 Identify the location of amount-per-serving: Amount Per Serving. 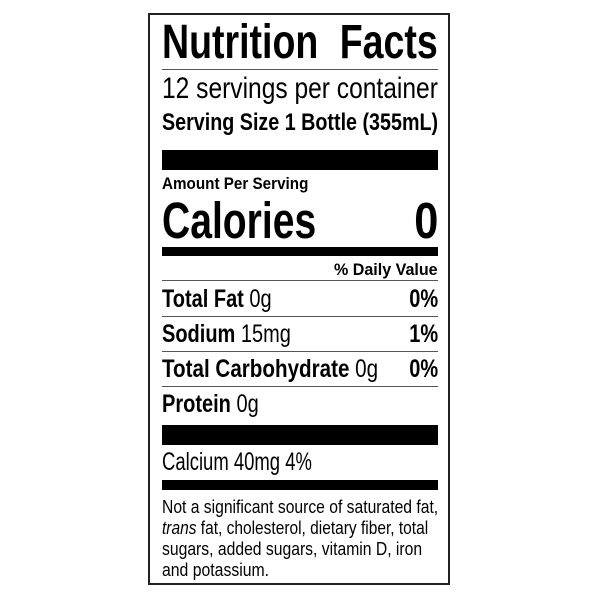
(235, 183).